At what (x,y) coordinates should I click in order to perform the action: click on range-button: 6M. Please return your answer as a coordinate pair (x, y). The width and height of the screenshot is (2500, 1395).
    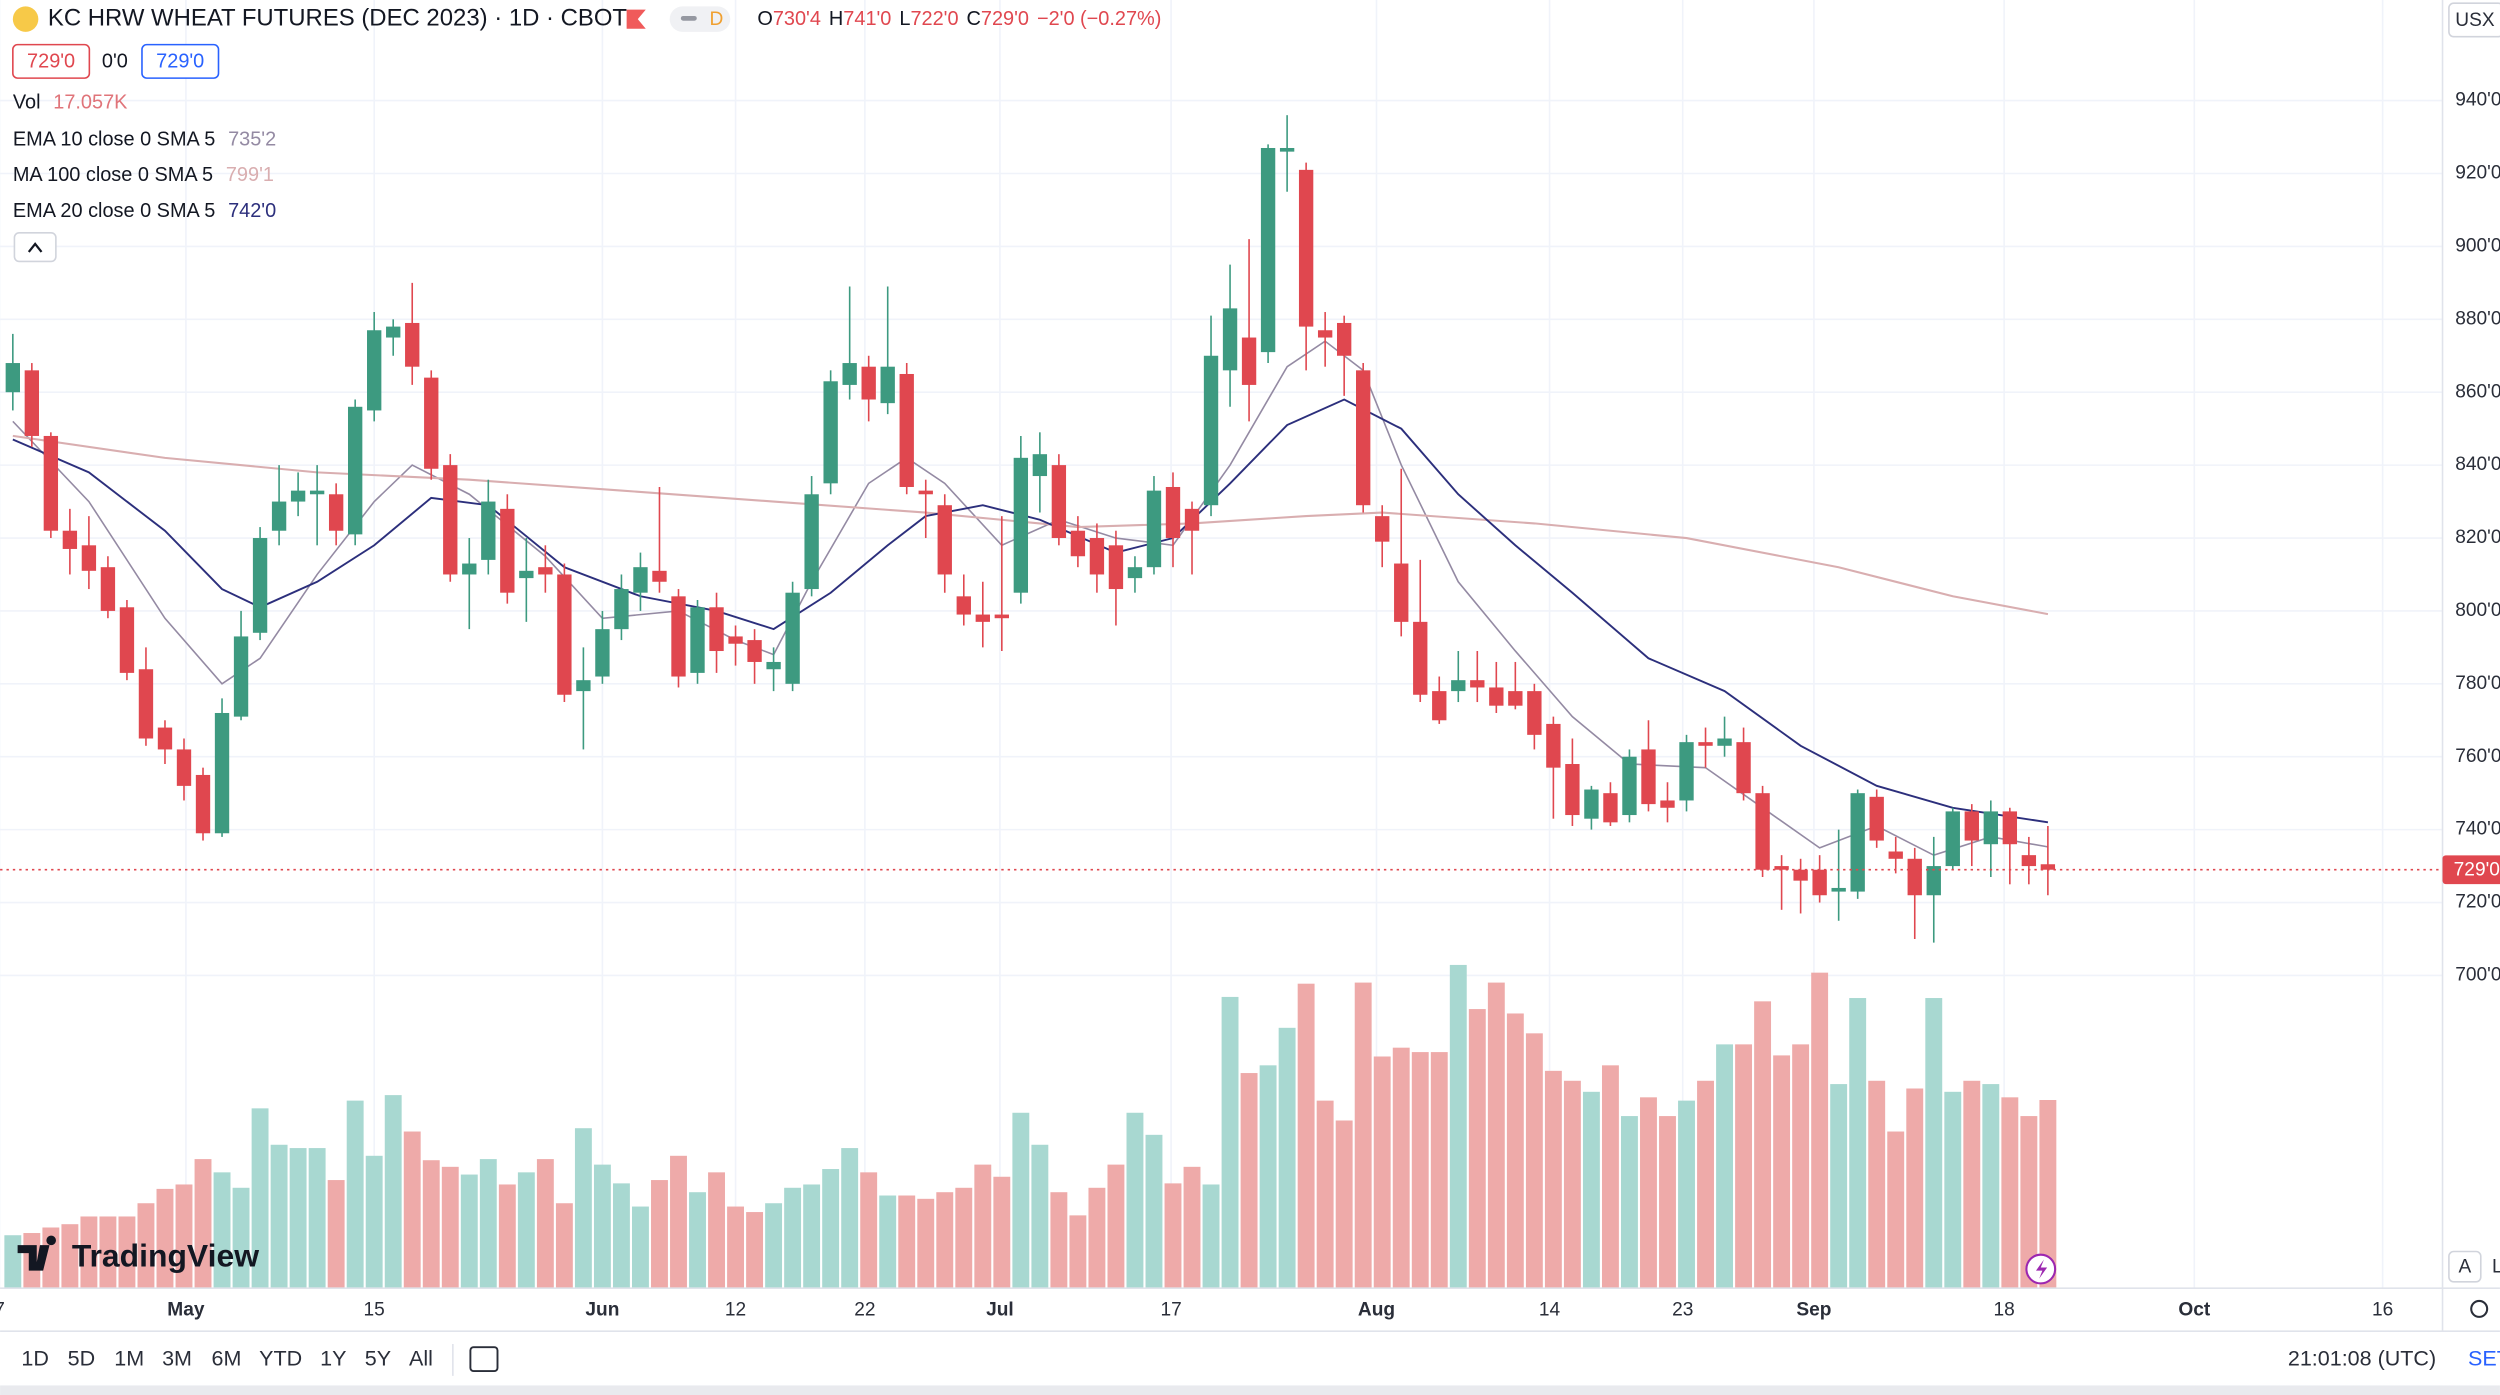
    Looking at the image, I should click on (227, 1359).